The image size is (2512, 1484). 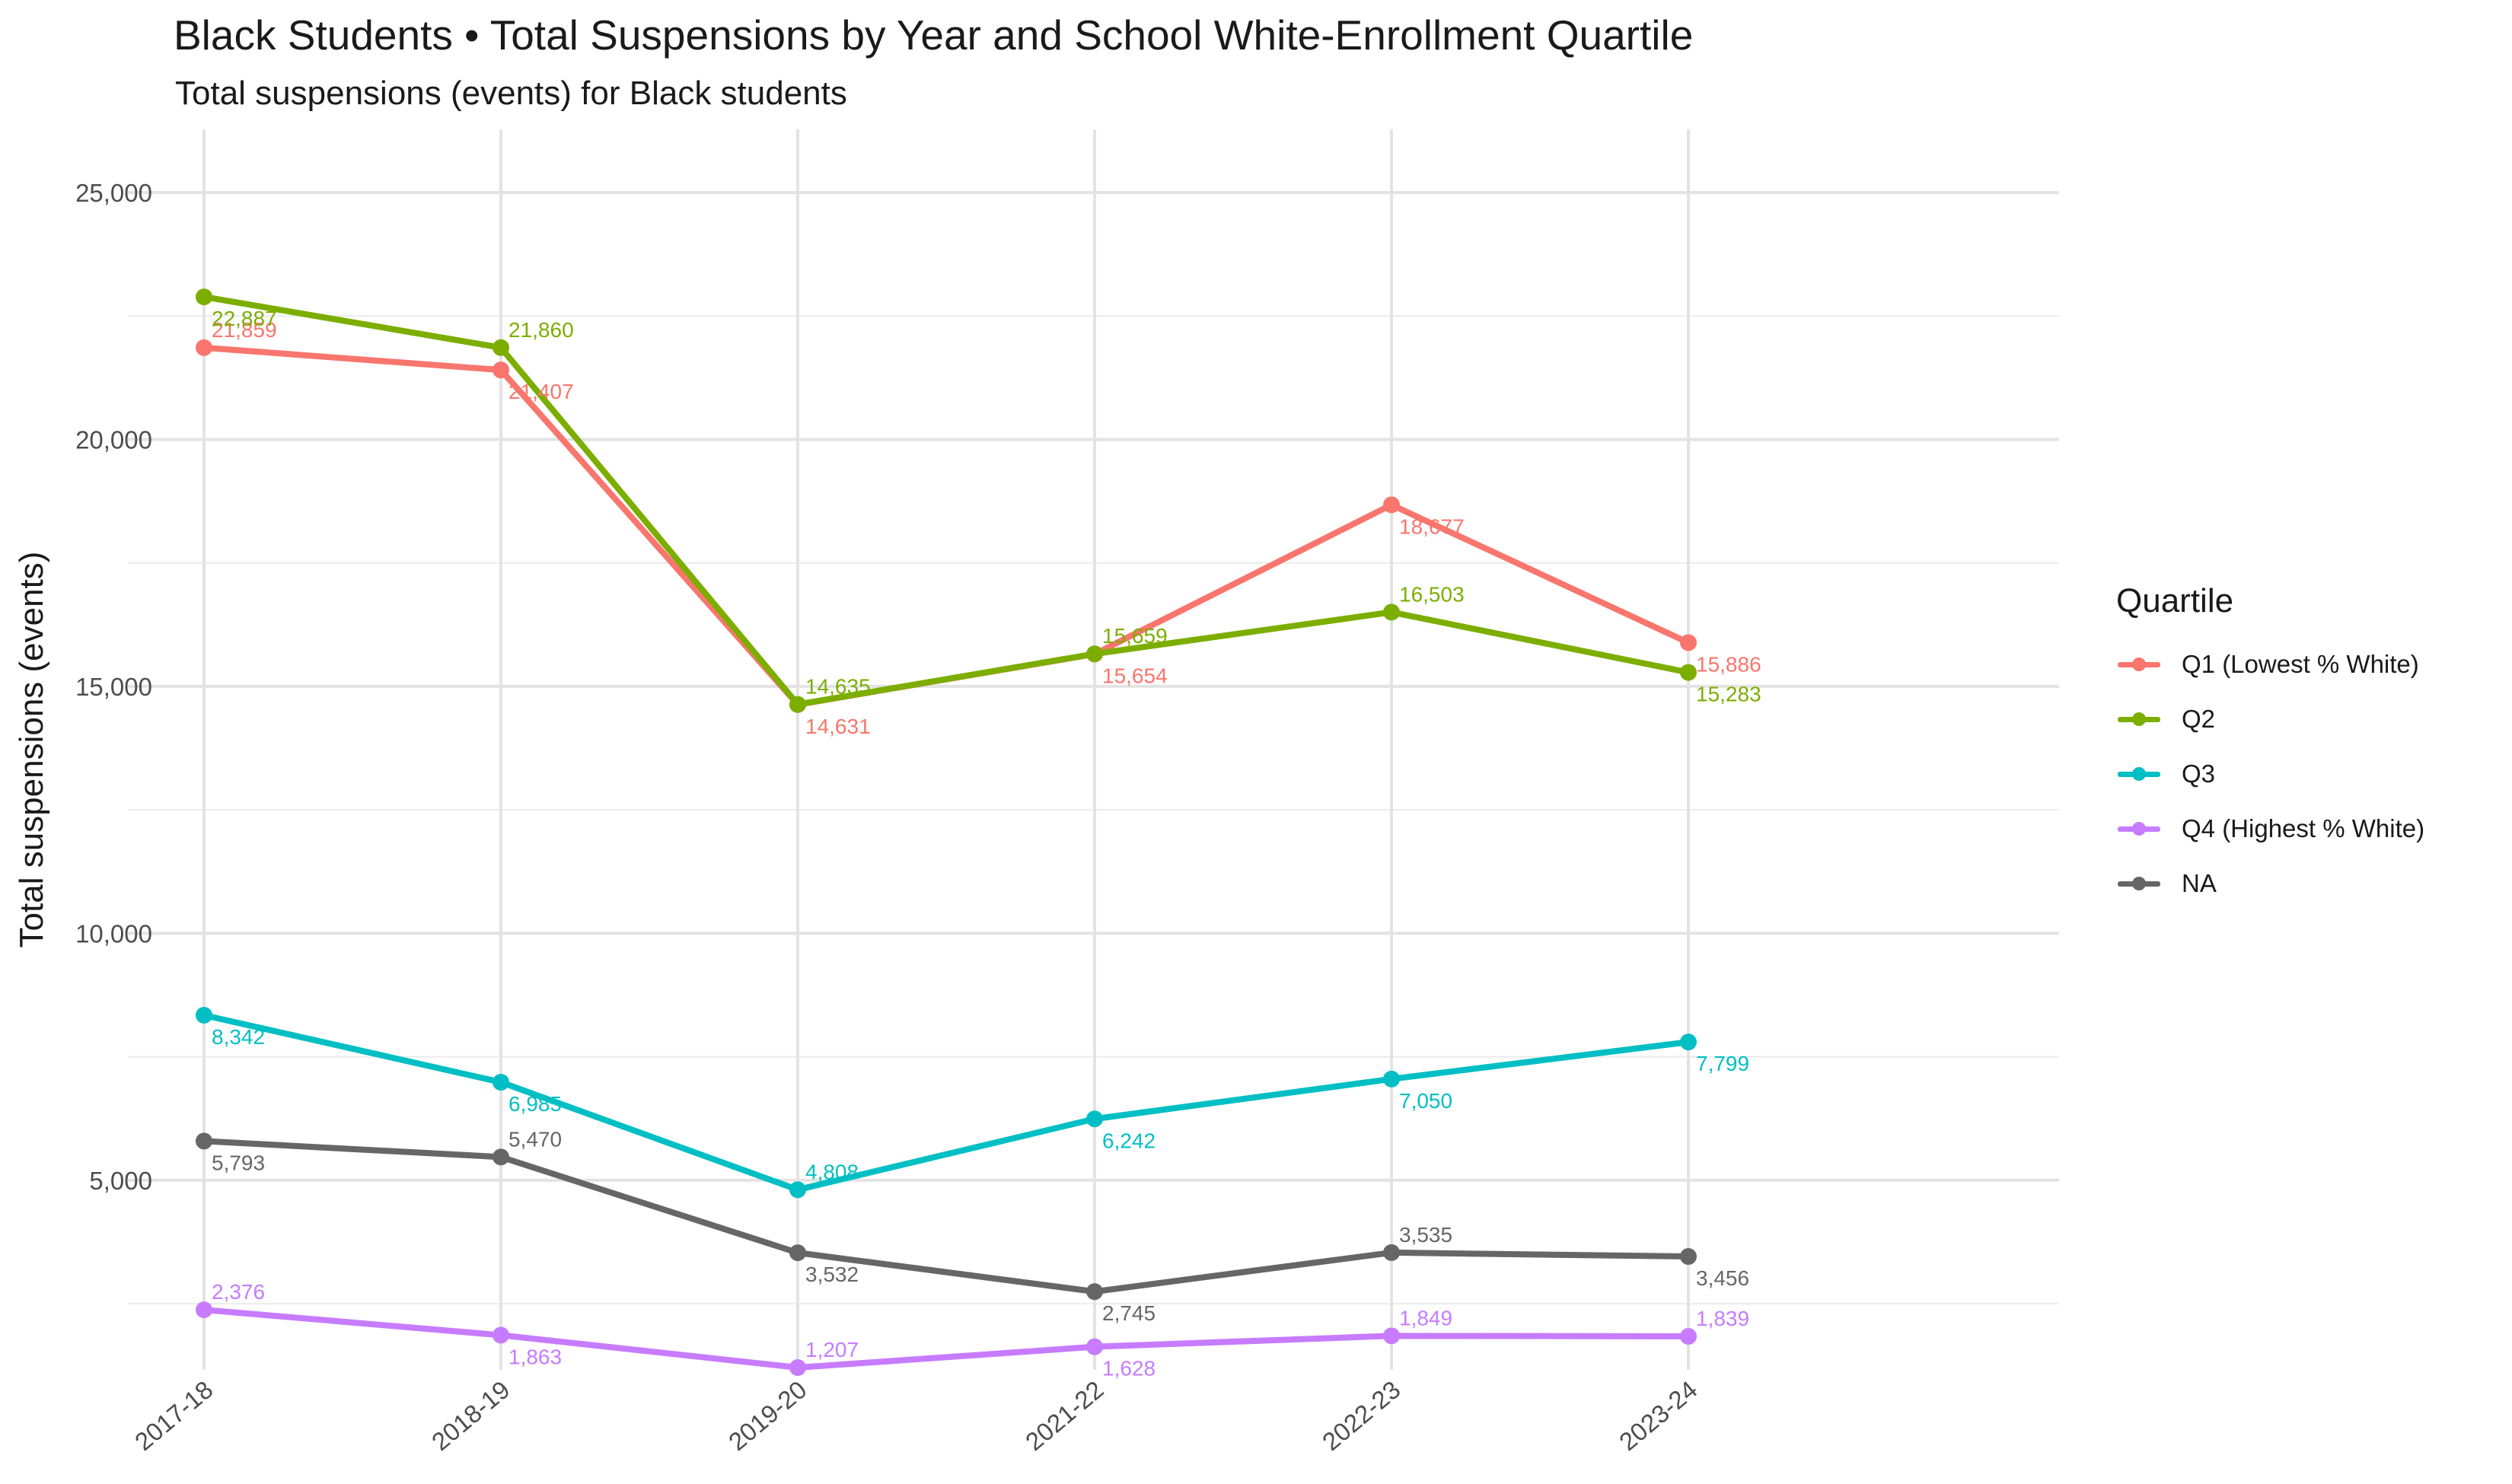 I want to click on data-label: 8,342, so click(x=239, y=1037).